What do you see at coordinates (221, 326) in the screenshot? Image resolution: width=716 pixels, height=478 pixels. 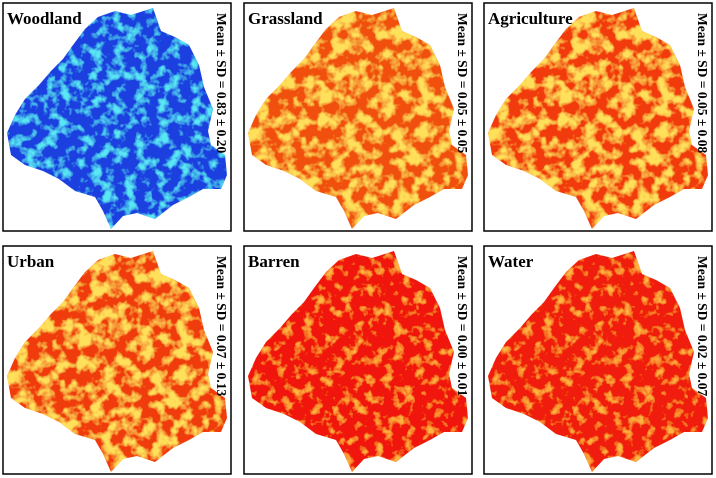 I see `panel-stat: Mean ± SD = 0.07 ± 0.13` at bounding box center [221, 326].